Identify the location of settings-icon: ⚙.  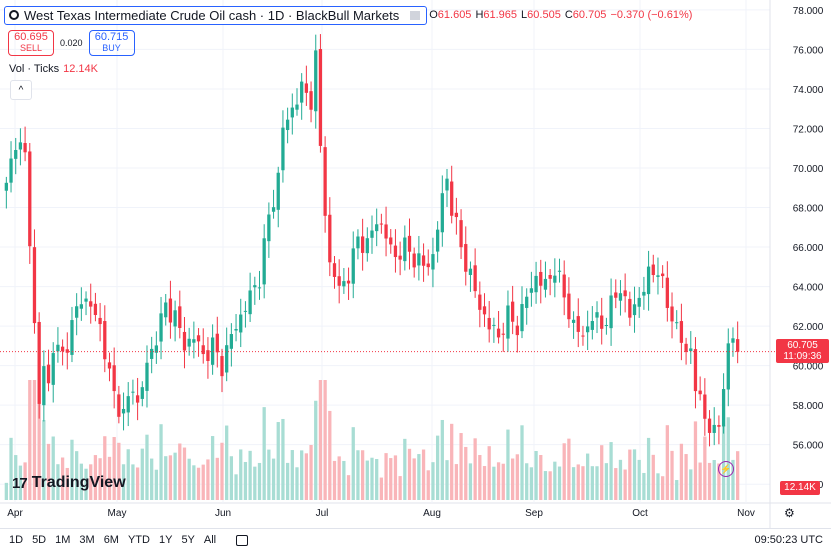
(789, 513).